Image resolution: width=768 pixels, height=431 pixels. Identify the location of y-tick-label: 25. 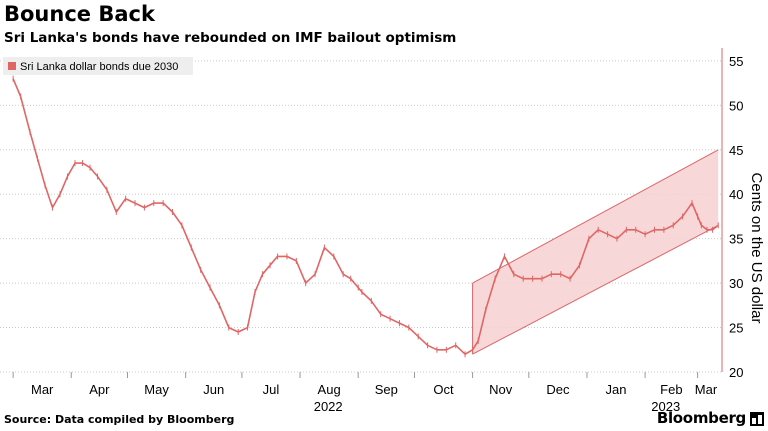
(736, 328).